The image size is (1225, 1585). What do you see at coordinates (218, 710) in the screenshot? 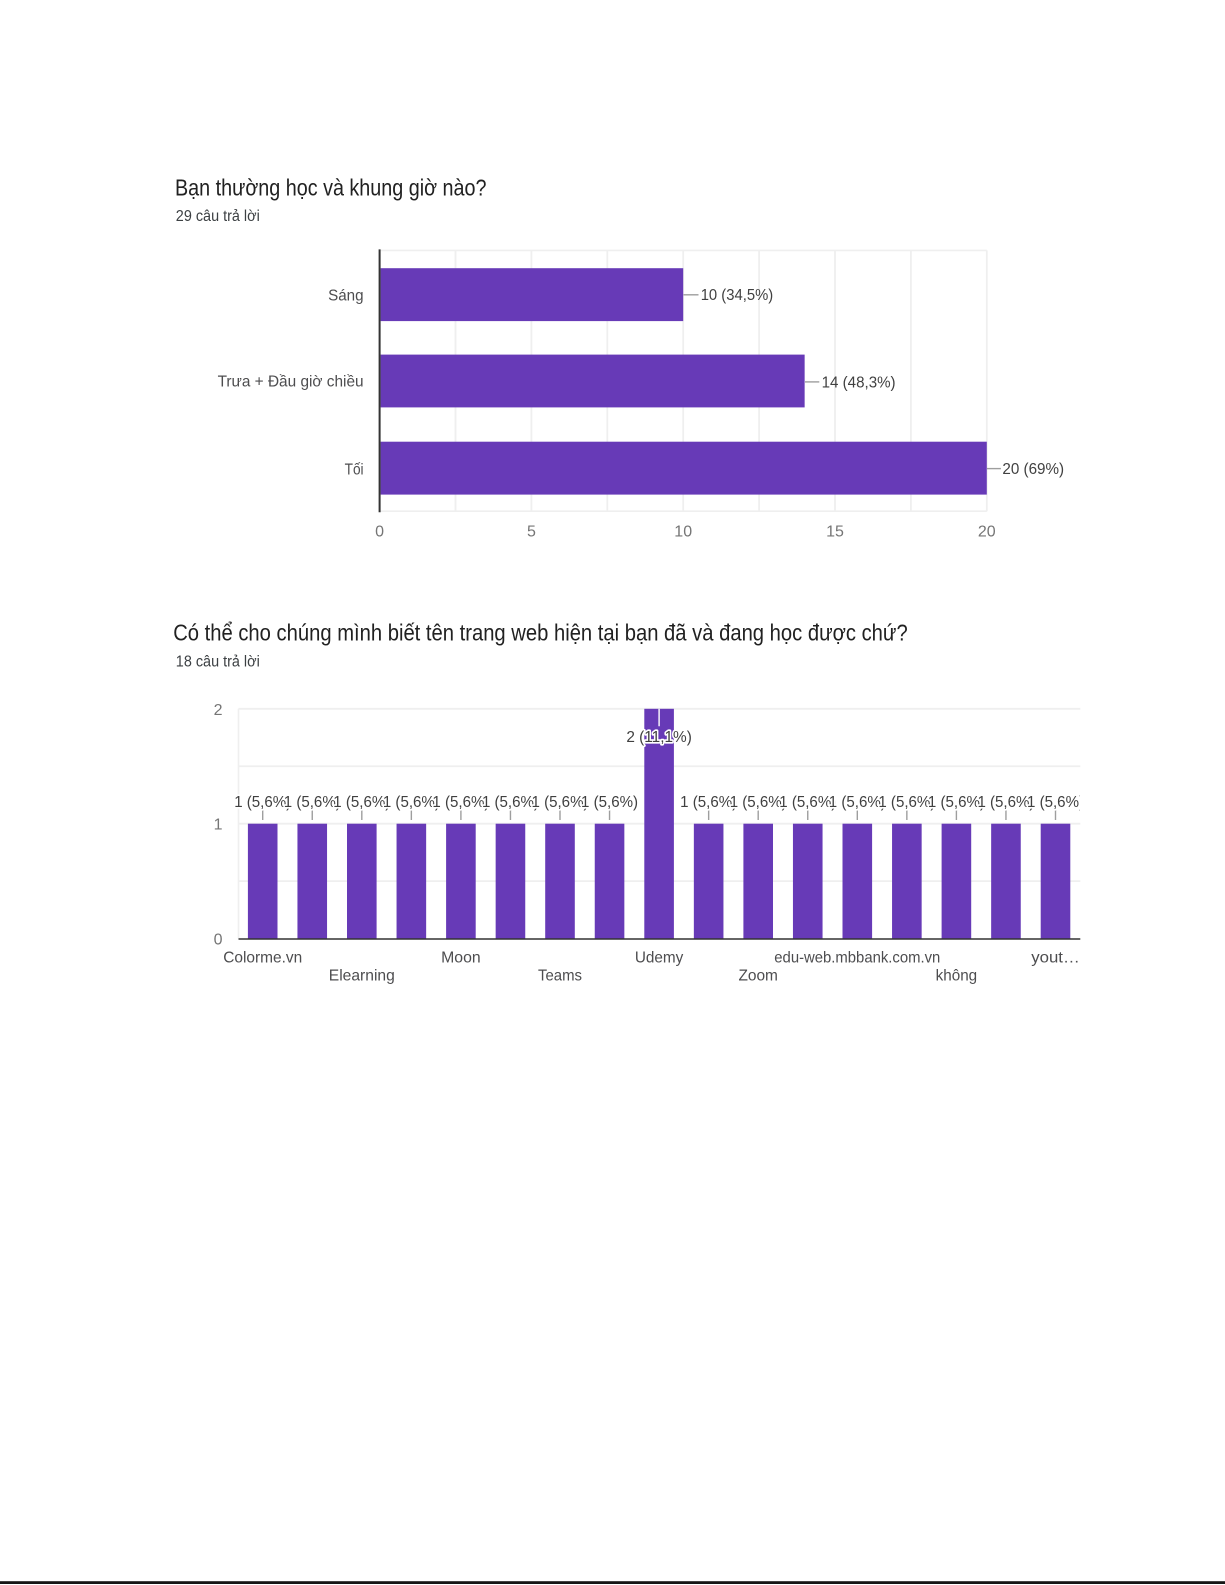
I see `svg-text: 2` at bounding box center [218, 710].